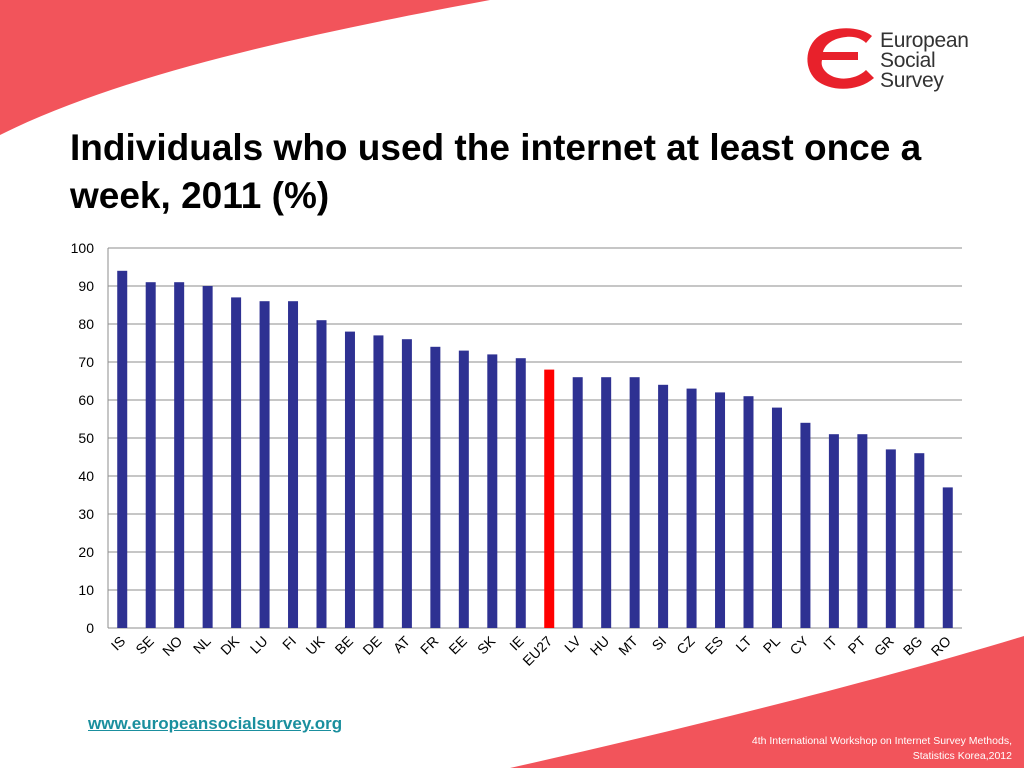 This screenshot has height=768, width=1024. What do you see at coordinates (371, 645) in the screenshot?
I see `x-tick-label: DE` at bounding box center [371, 645].